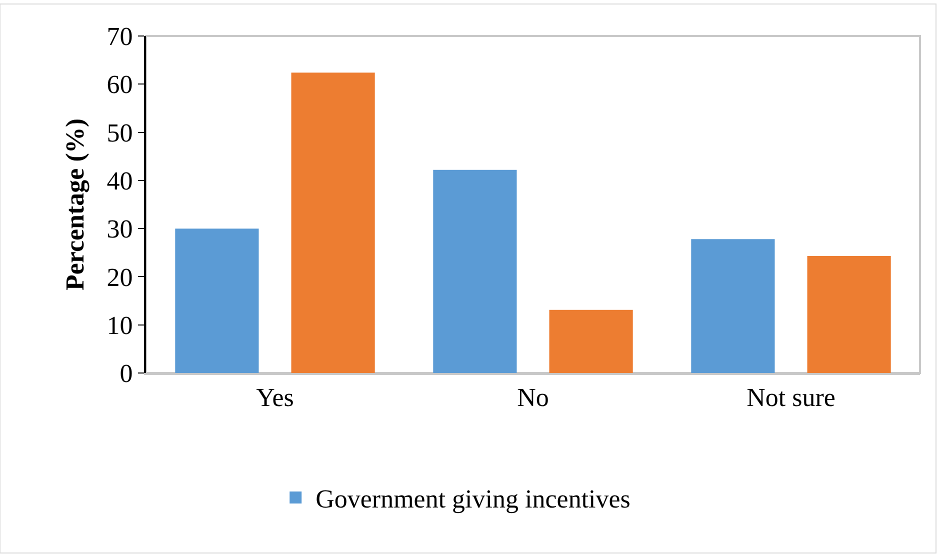 This screenshot has width=938, height=557. I want to click on x-tick-label: No, so click(533, 397).